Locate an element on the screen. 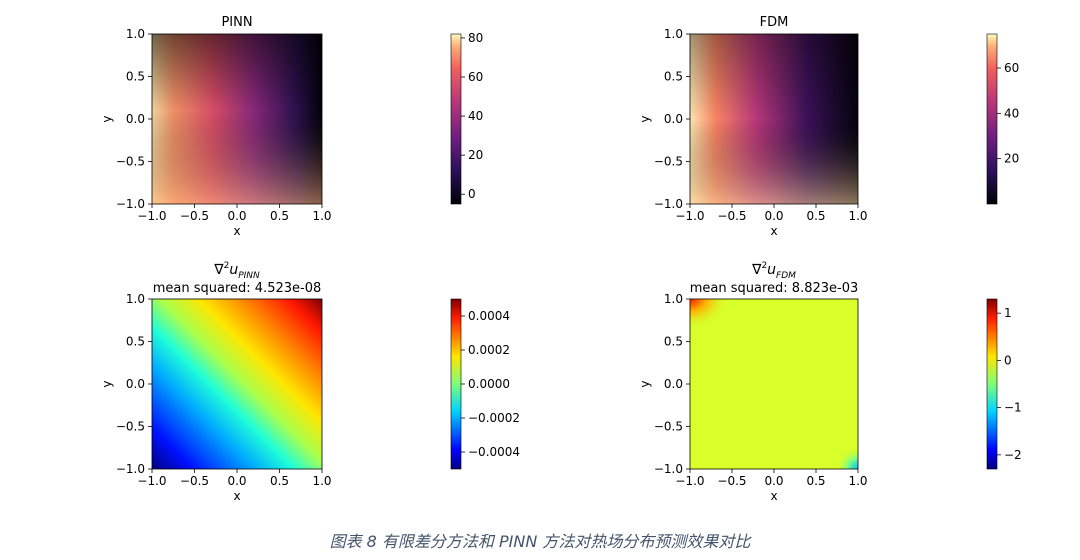 The image size is (1080, 560). colorbar-tick-label: −0.0002 is located at coordinates (494, 418).